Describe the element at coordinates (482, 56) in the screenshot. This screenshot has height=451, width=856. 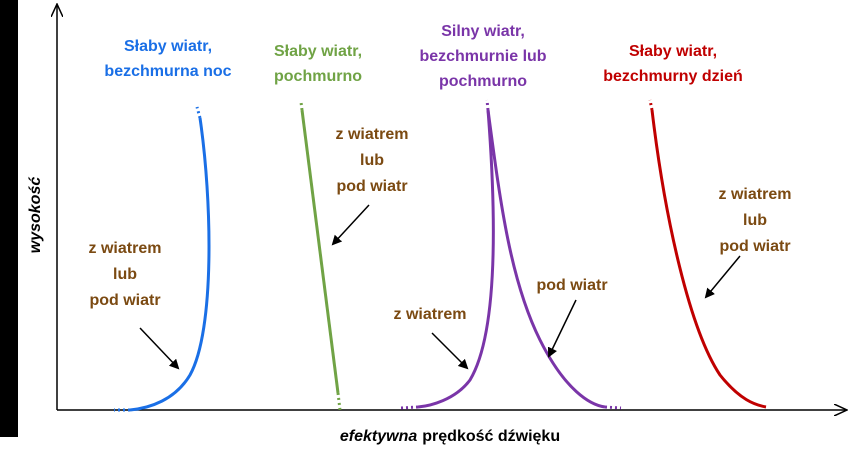
I see `profile-label: bezchmurnie lub` at that location.